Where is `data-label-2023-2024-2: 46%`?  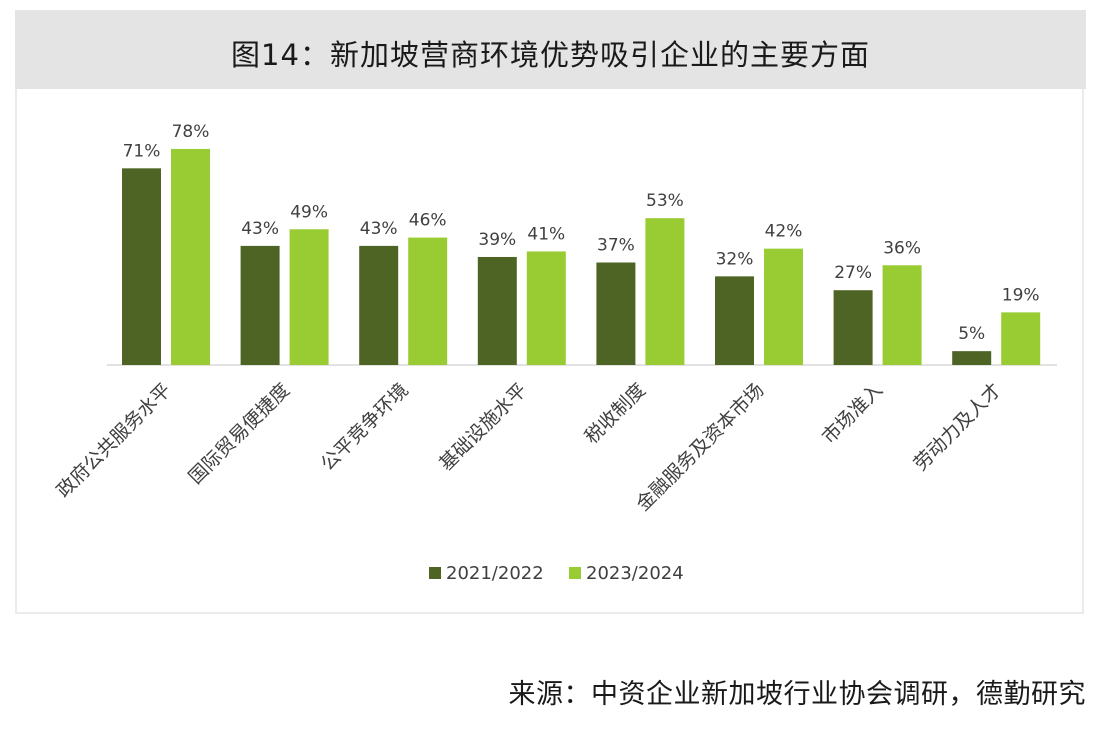 data-label-2023-2024-2: 46% is located at coordinates (428, 221).